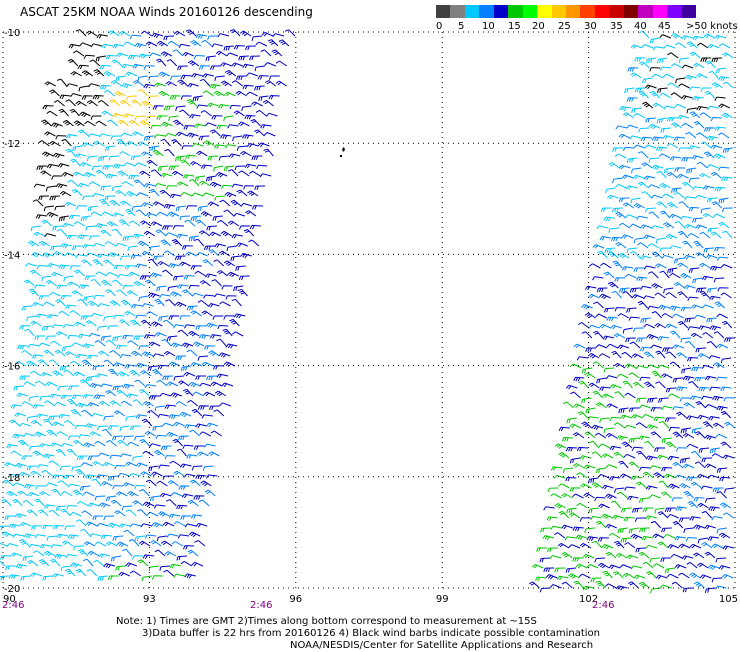  What do you see at coordinates (675, 11) in the screenshot?
I see `legend-swatch` at bounding box center [675, 11].